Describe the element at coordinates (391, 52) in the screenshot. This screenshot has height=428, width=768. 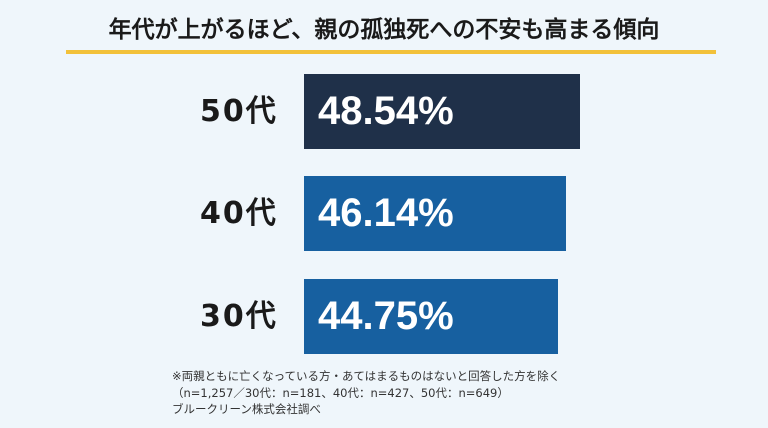
I see `title-underline` at that location.